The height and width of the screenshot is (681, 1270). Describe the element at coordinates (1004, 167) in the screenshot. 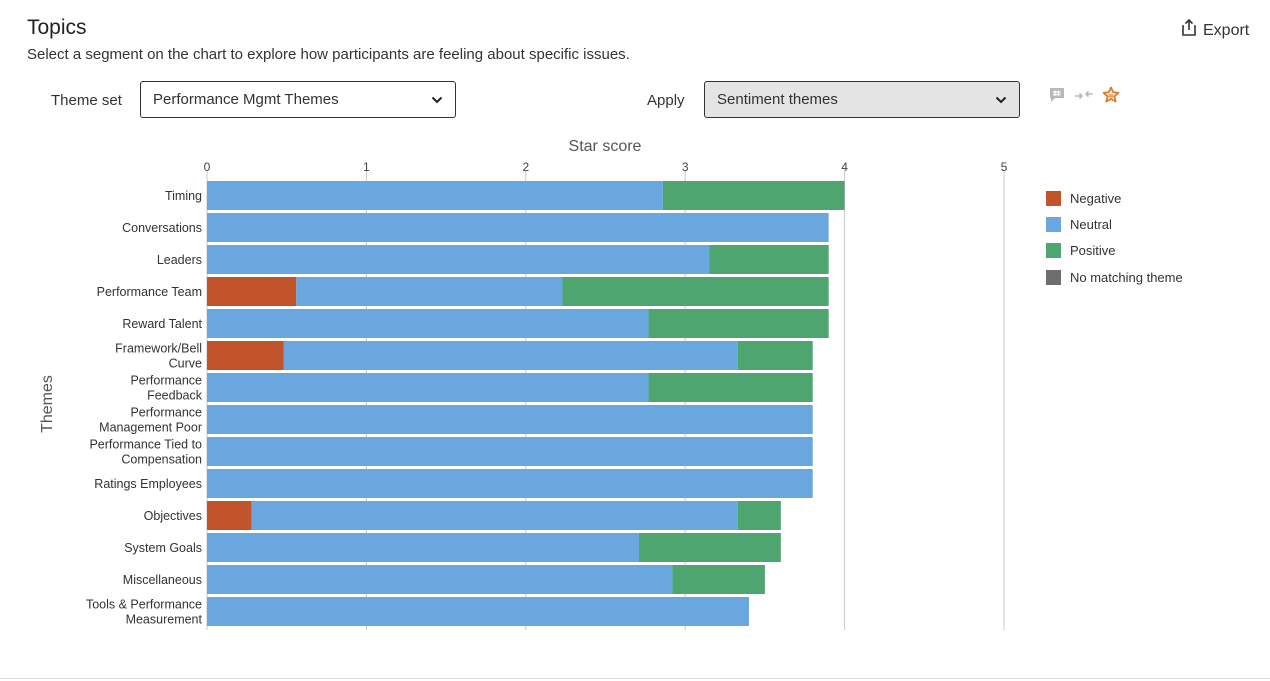

I see `x-tick-label: 5` at that location.